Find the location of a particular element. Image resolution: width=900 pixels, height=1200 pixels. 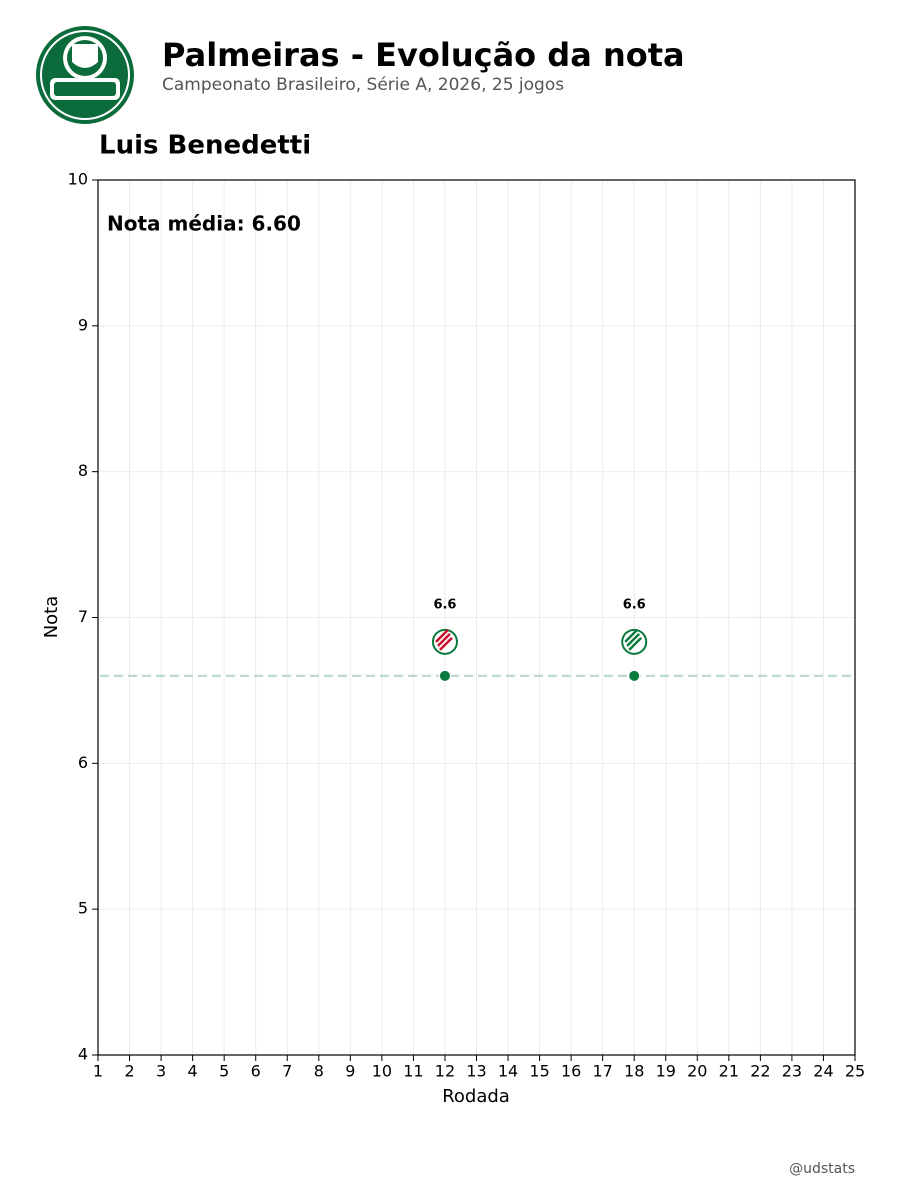

x-tick-label: 19 is located at coordinates (666, 1071).